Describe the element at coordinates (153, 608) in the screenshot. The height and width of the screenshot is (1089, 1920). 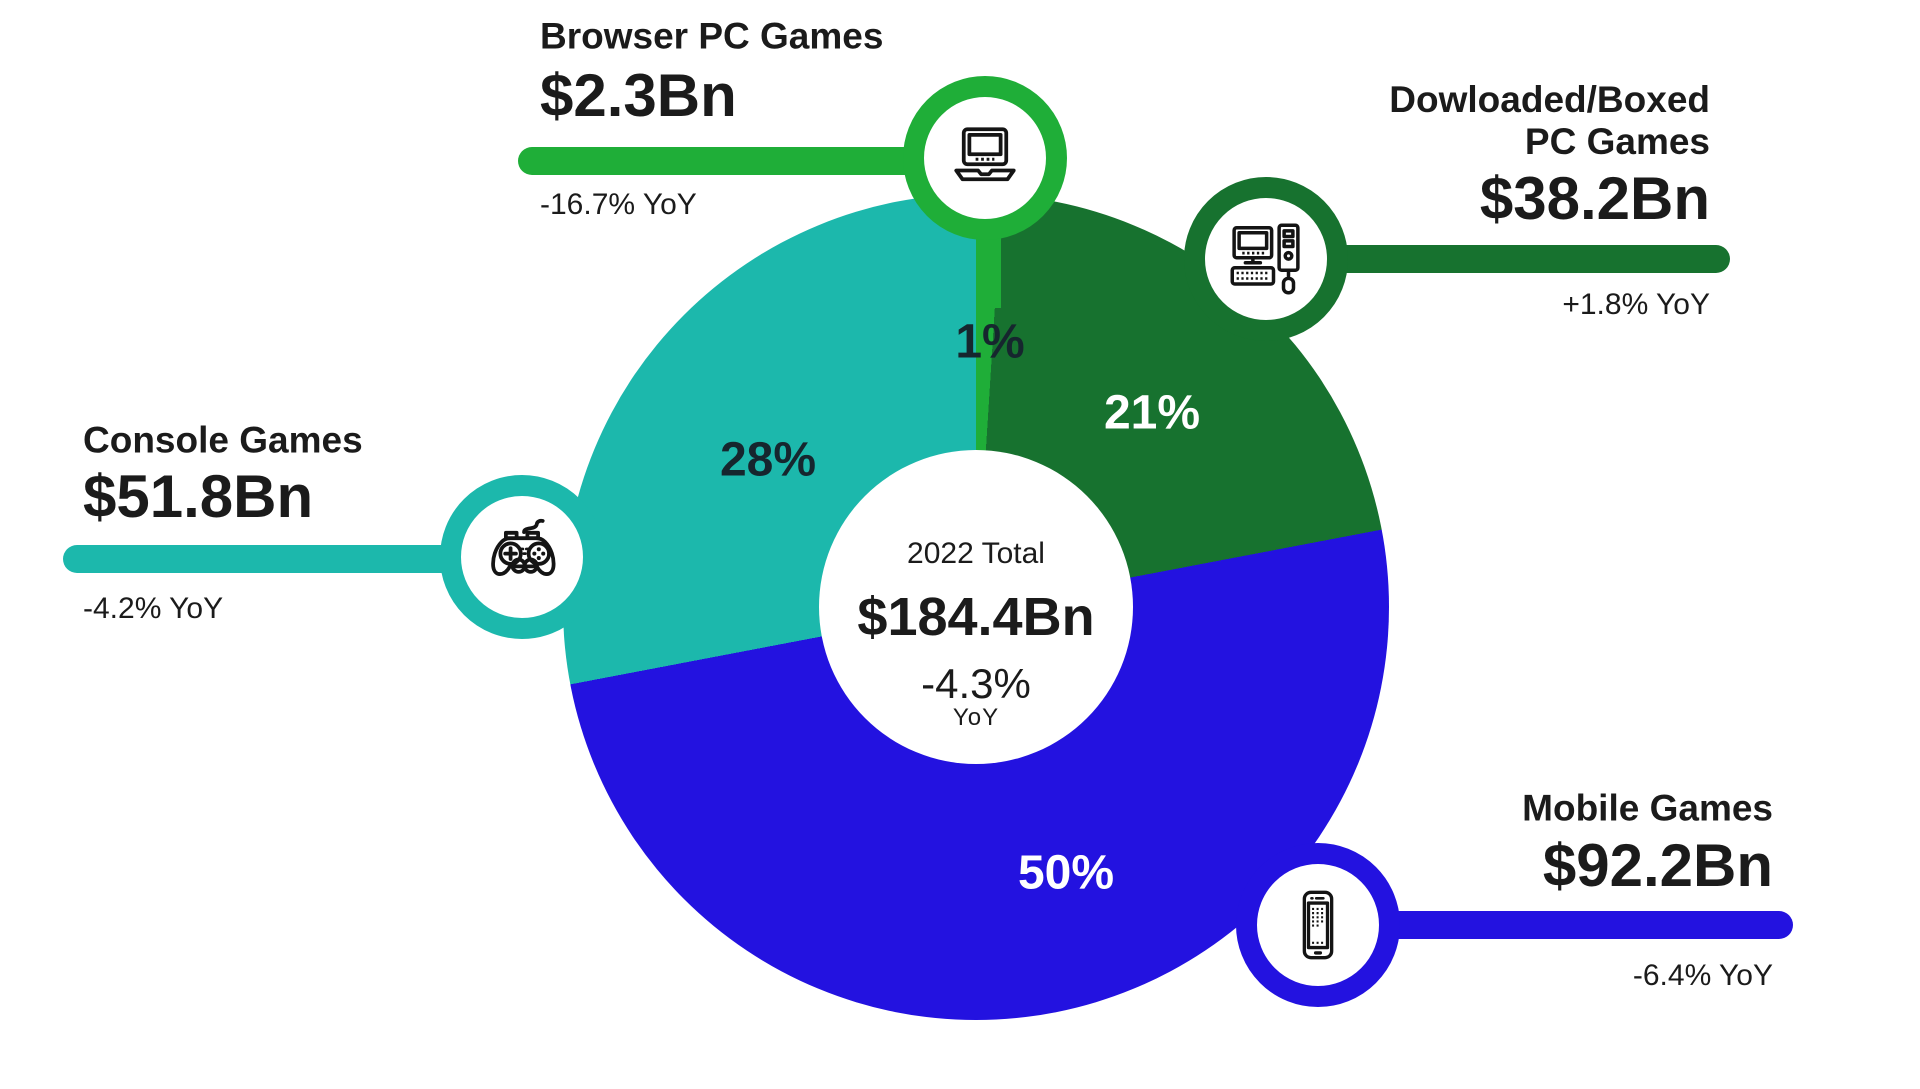
I see `console-yoy: -4.2% YoY` at that location.